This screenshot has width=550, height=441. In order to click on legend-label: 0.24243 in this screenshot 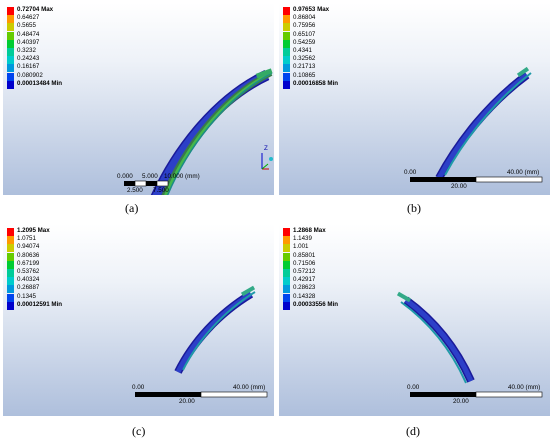, I will do `click(28, 59)`.